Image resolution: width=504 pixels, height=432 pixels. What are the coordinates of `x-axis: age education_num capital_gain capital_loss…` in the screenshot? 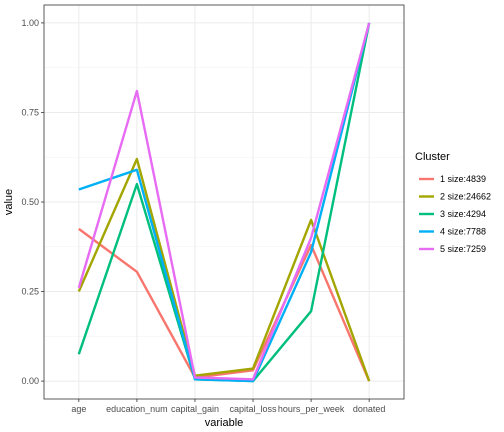 It's located at (228, 406).